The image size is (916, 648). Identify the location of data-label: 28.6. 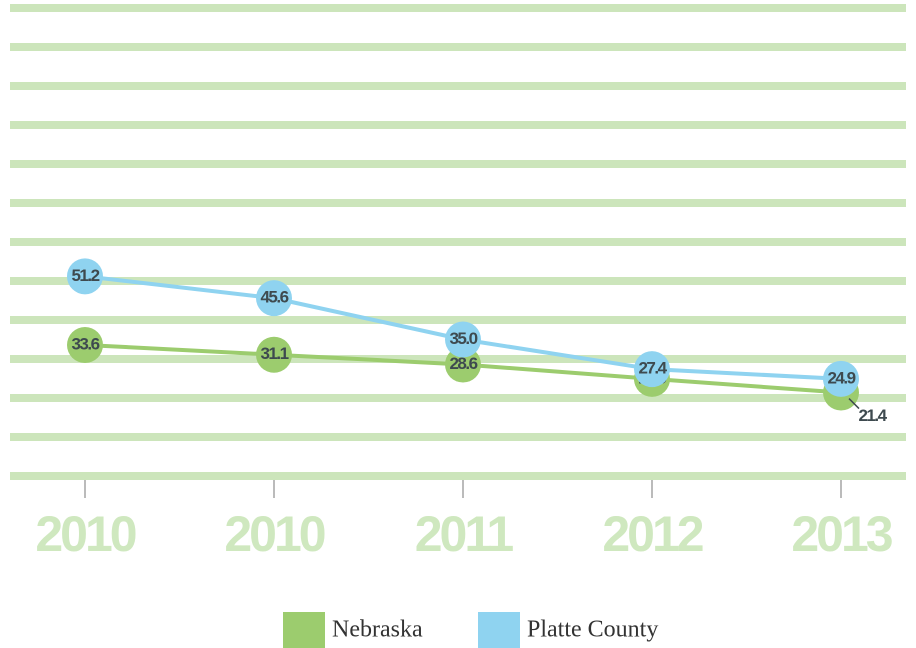
(463, 363).